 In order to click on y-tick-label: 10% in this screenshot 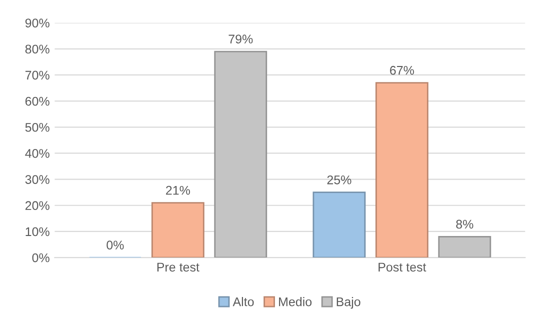, I will do `click(38, 231)`.